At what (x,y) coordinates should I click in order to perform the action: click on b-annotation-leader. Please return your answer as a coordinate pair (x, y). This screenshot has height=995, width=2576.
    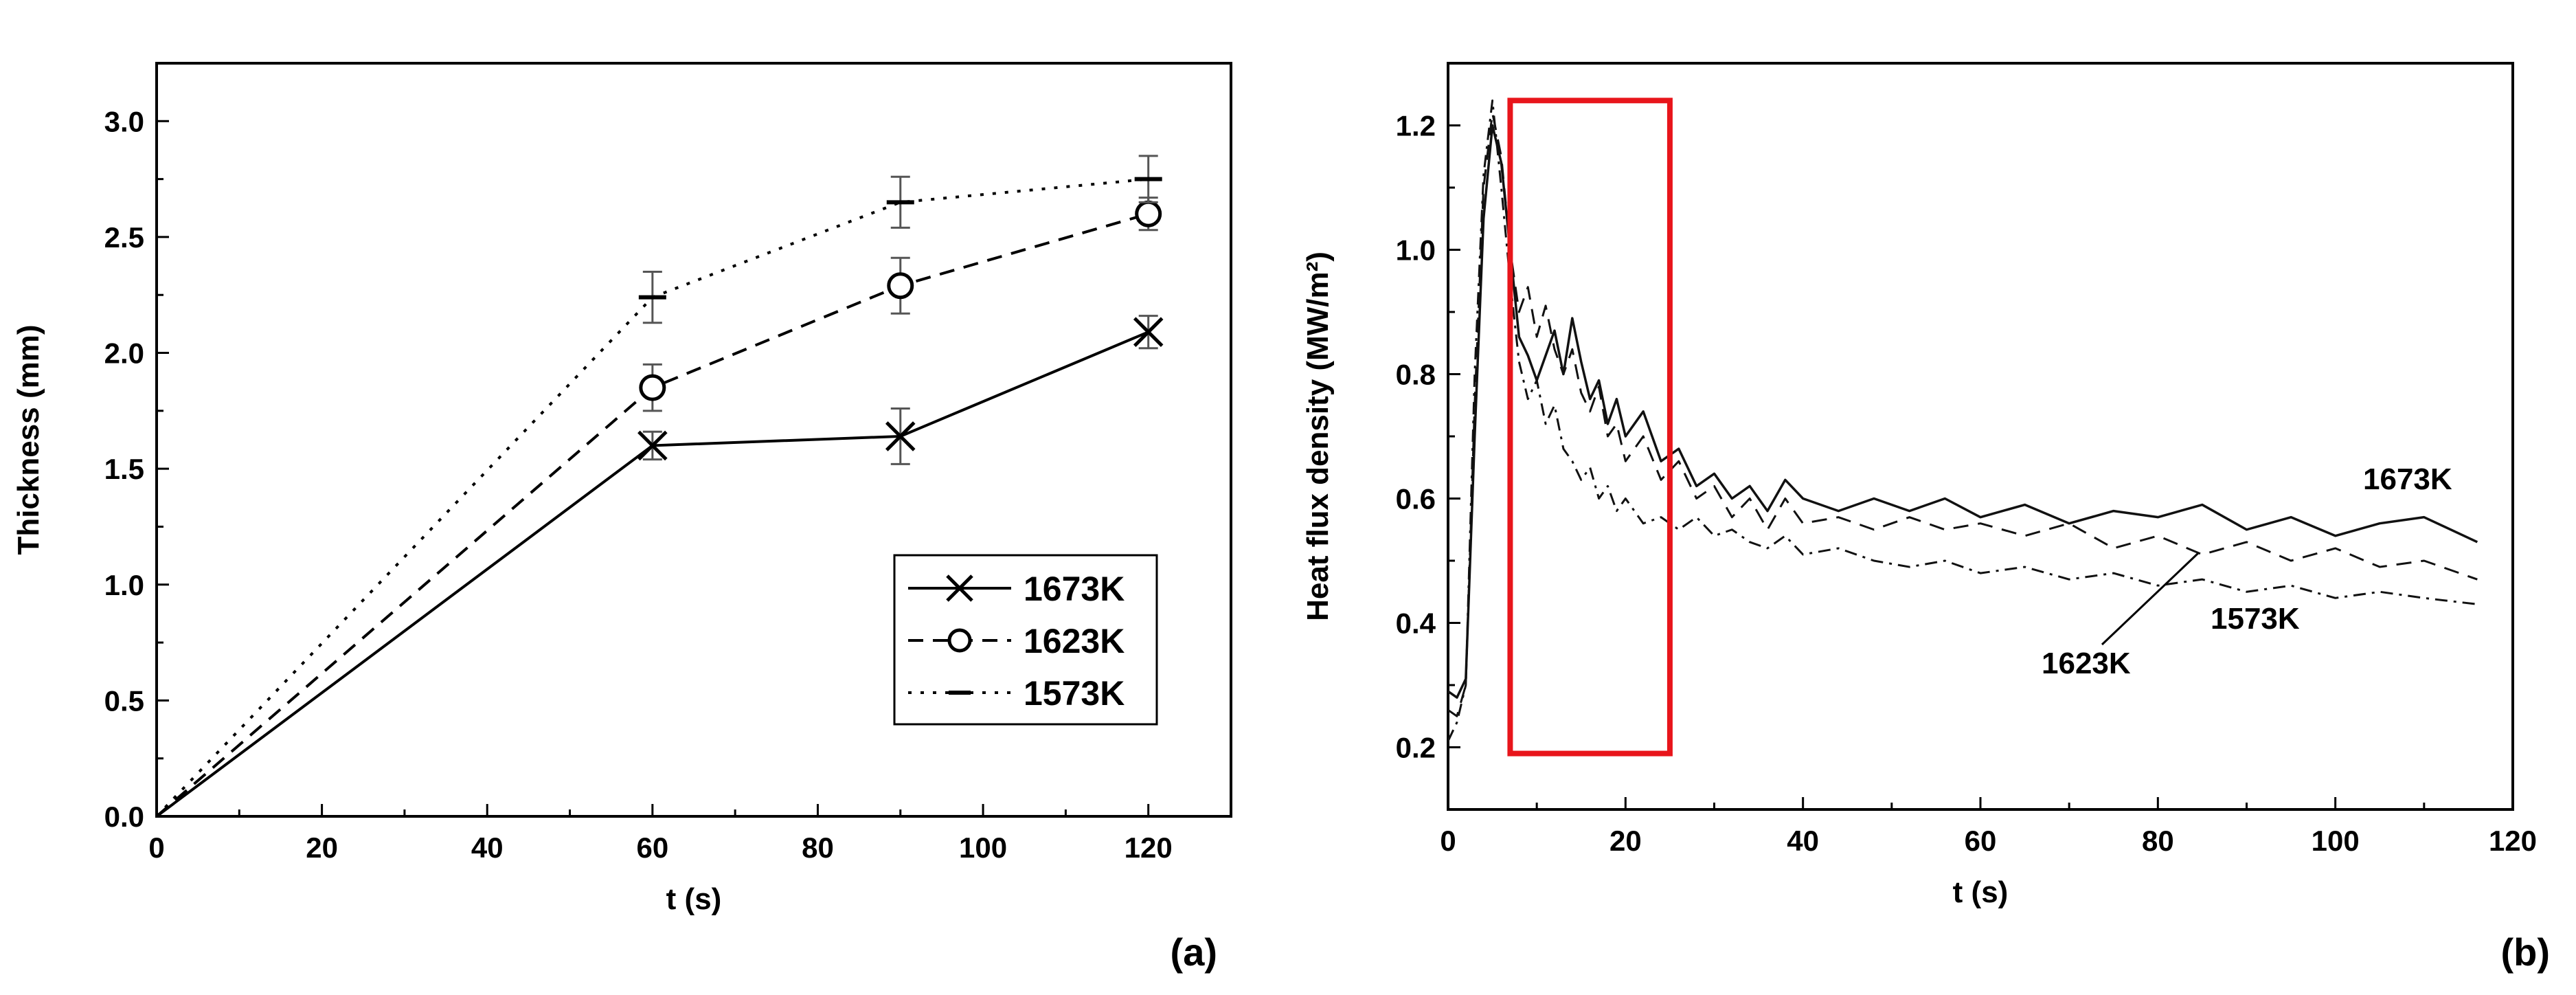
    Looking at the image, I should click on (2150, 599).